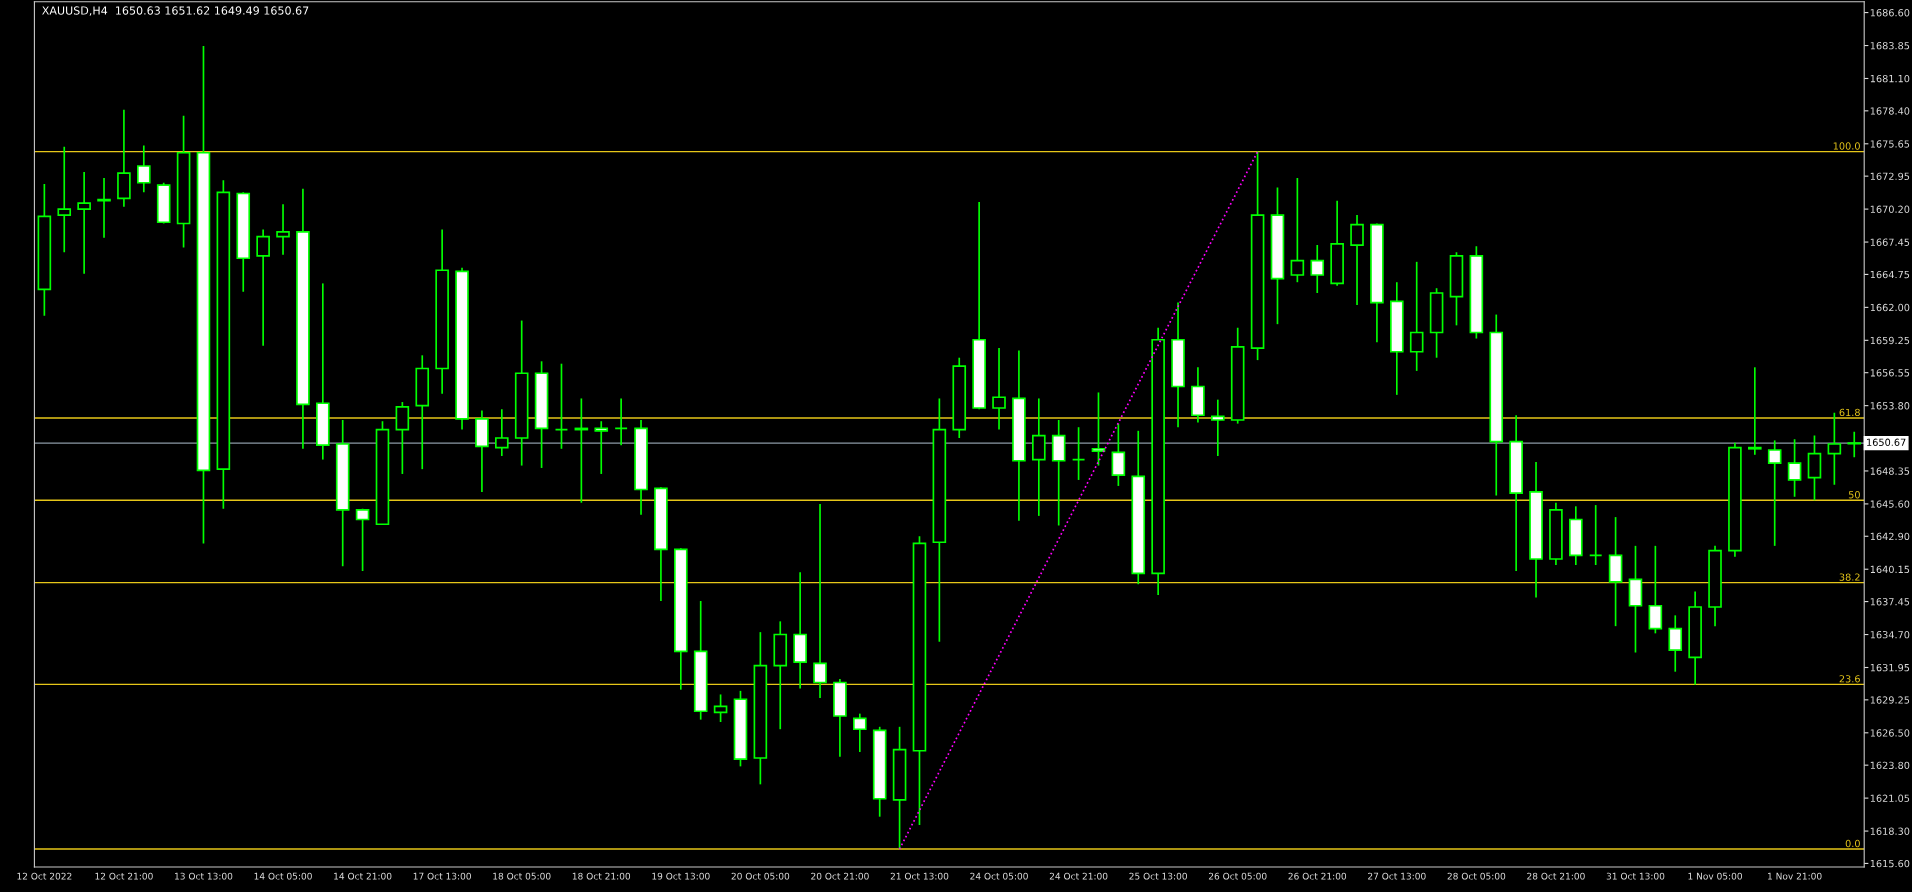 The width and height of the screenshot is (1912, 892). What do you see at coordinates (1890, 209) in the screenshot?
I see `y-tick-label: 1670.20` at bounding box center [1890, 209].